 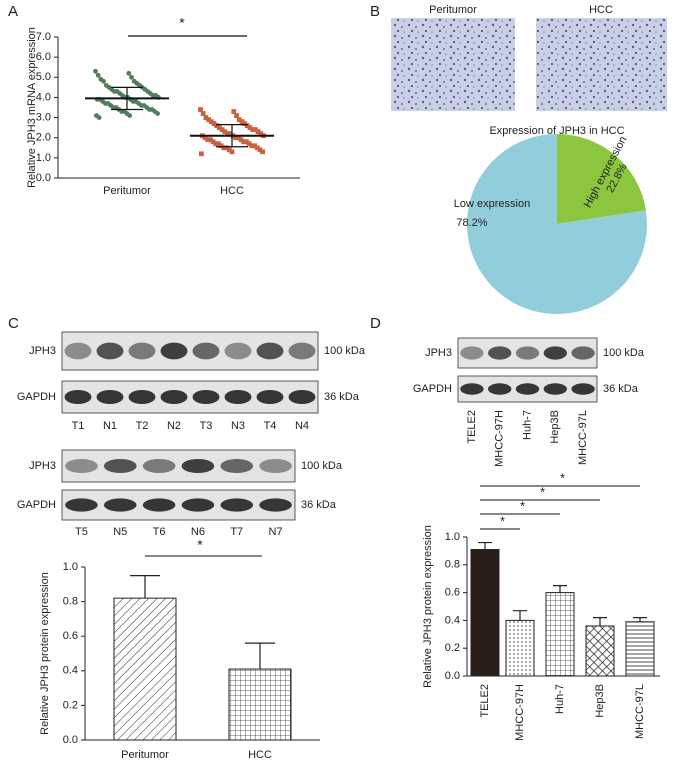 What do you see at coordinates (43, 37) in the screenshot?
I see `y-tick-label: 7.0` at bounding box center [43, 37].